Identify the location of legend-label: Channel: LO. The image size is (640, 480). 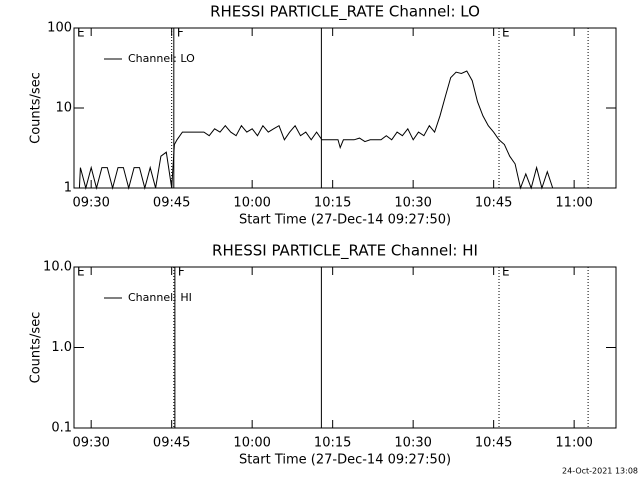
(161, 58).